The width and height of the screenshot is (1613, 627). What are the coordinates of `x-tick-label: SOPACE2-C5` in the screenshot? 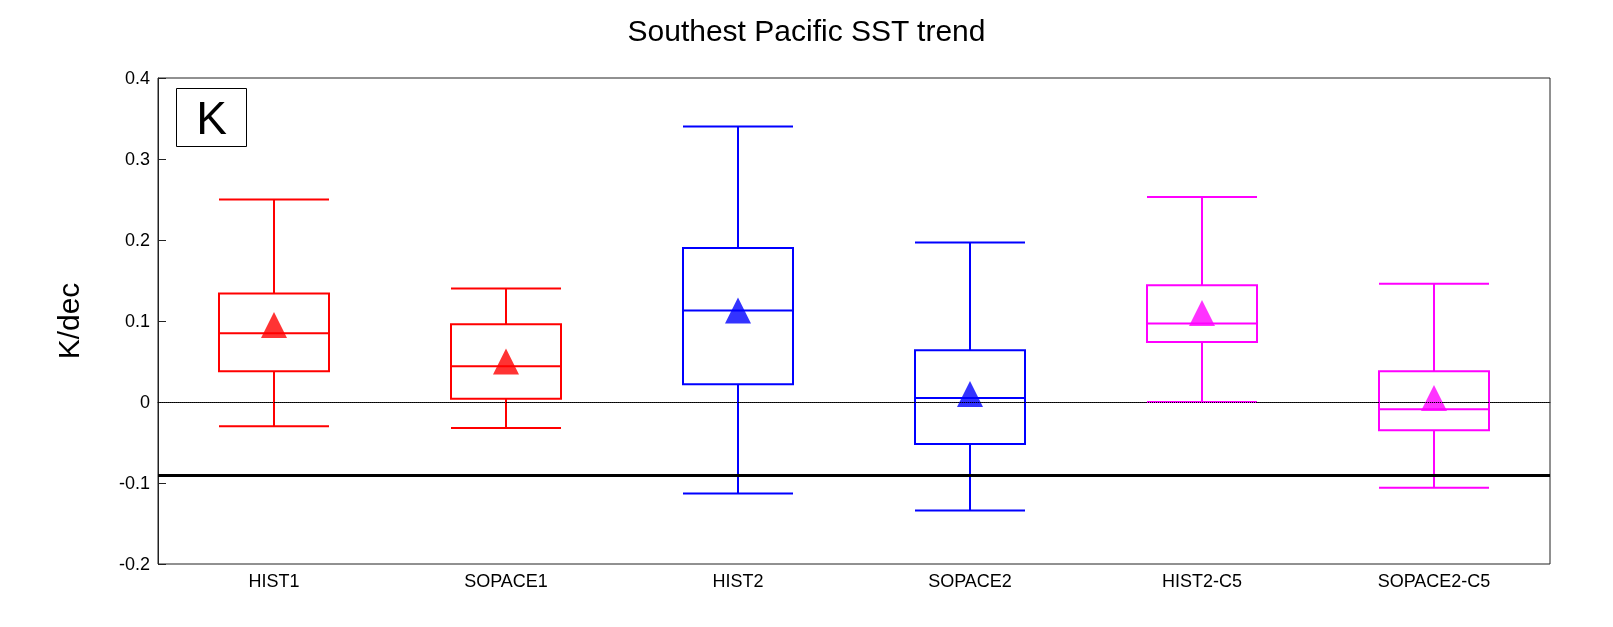 It's located at (1434, 581).